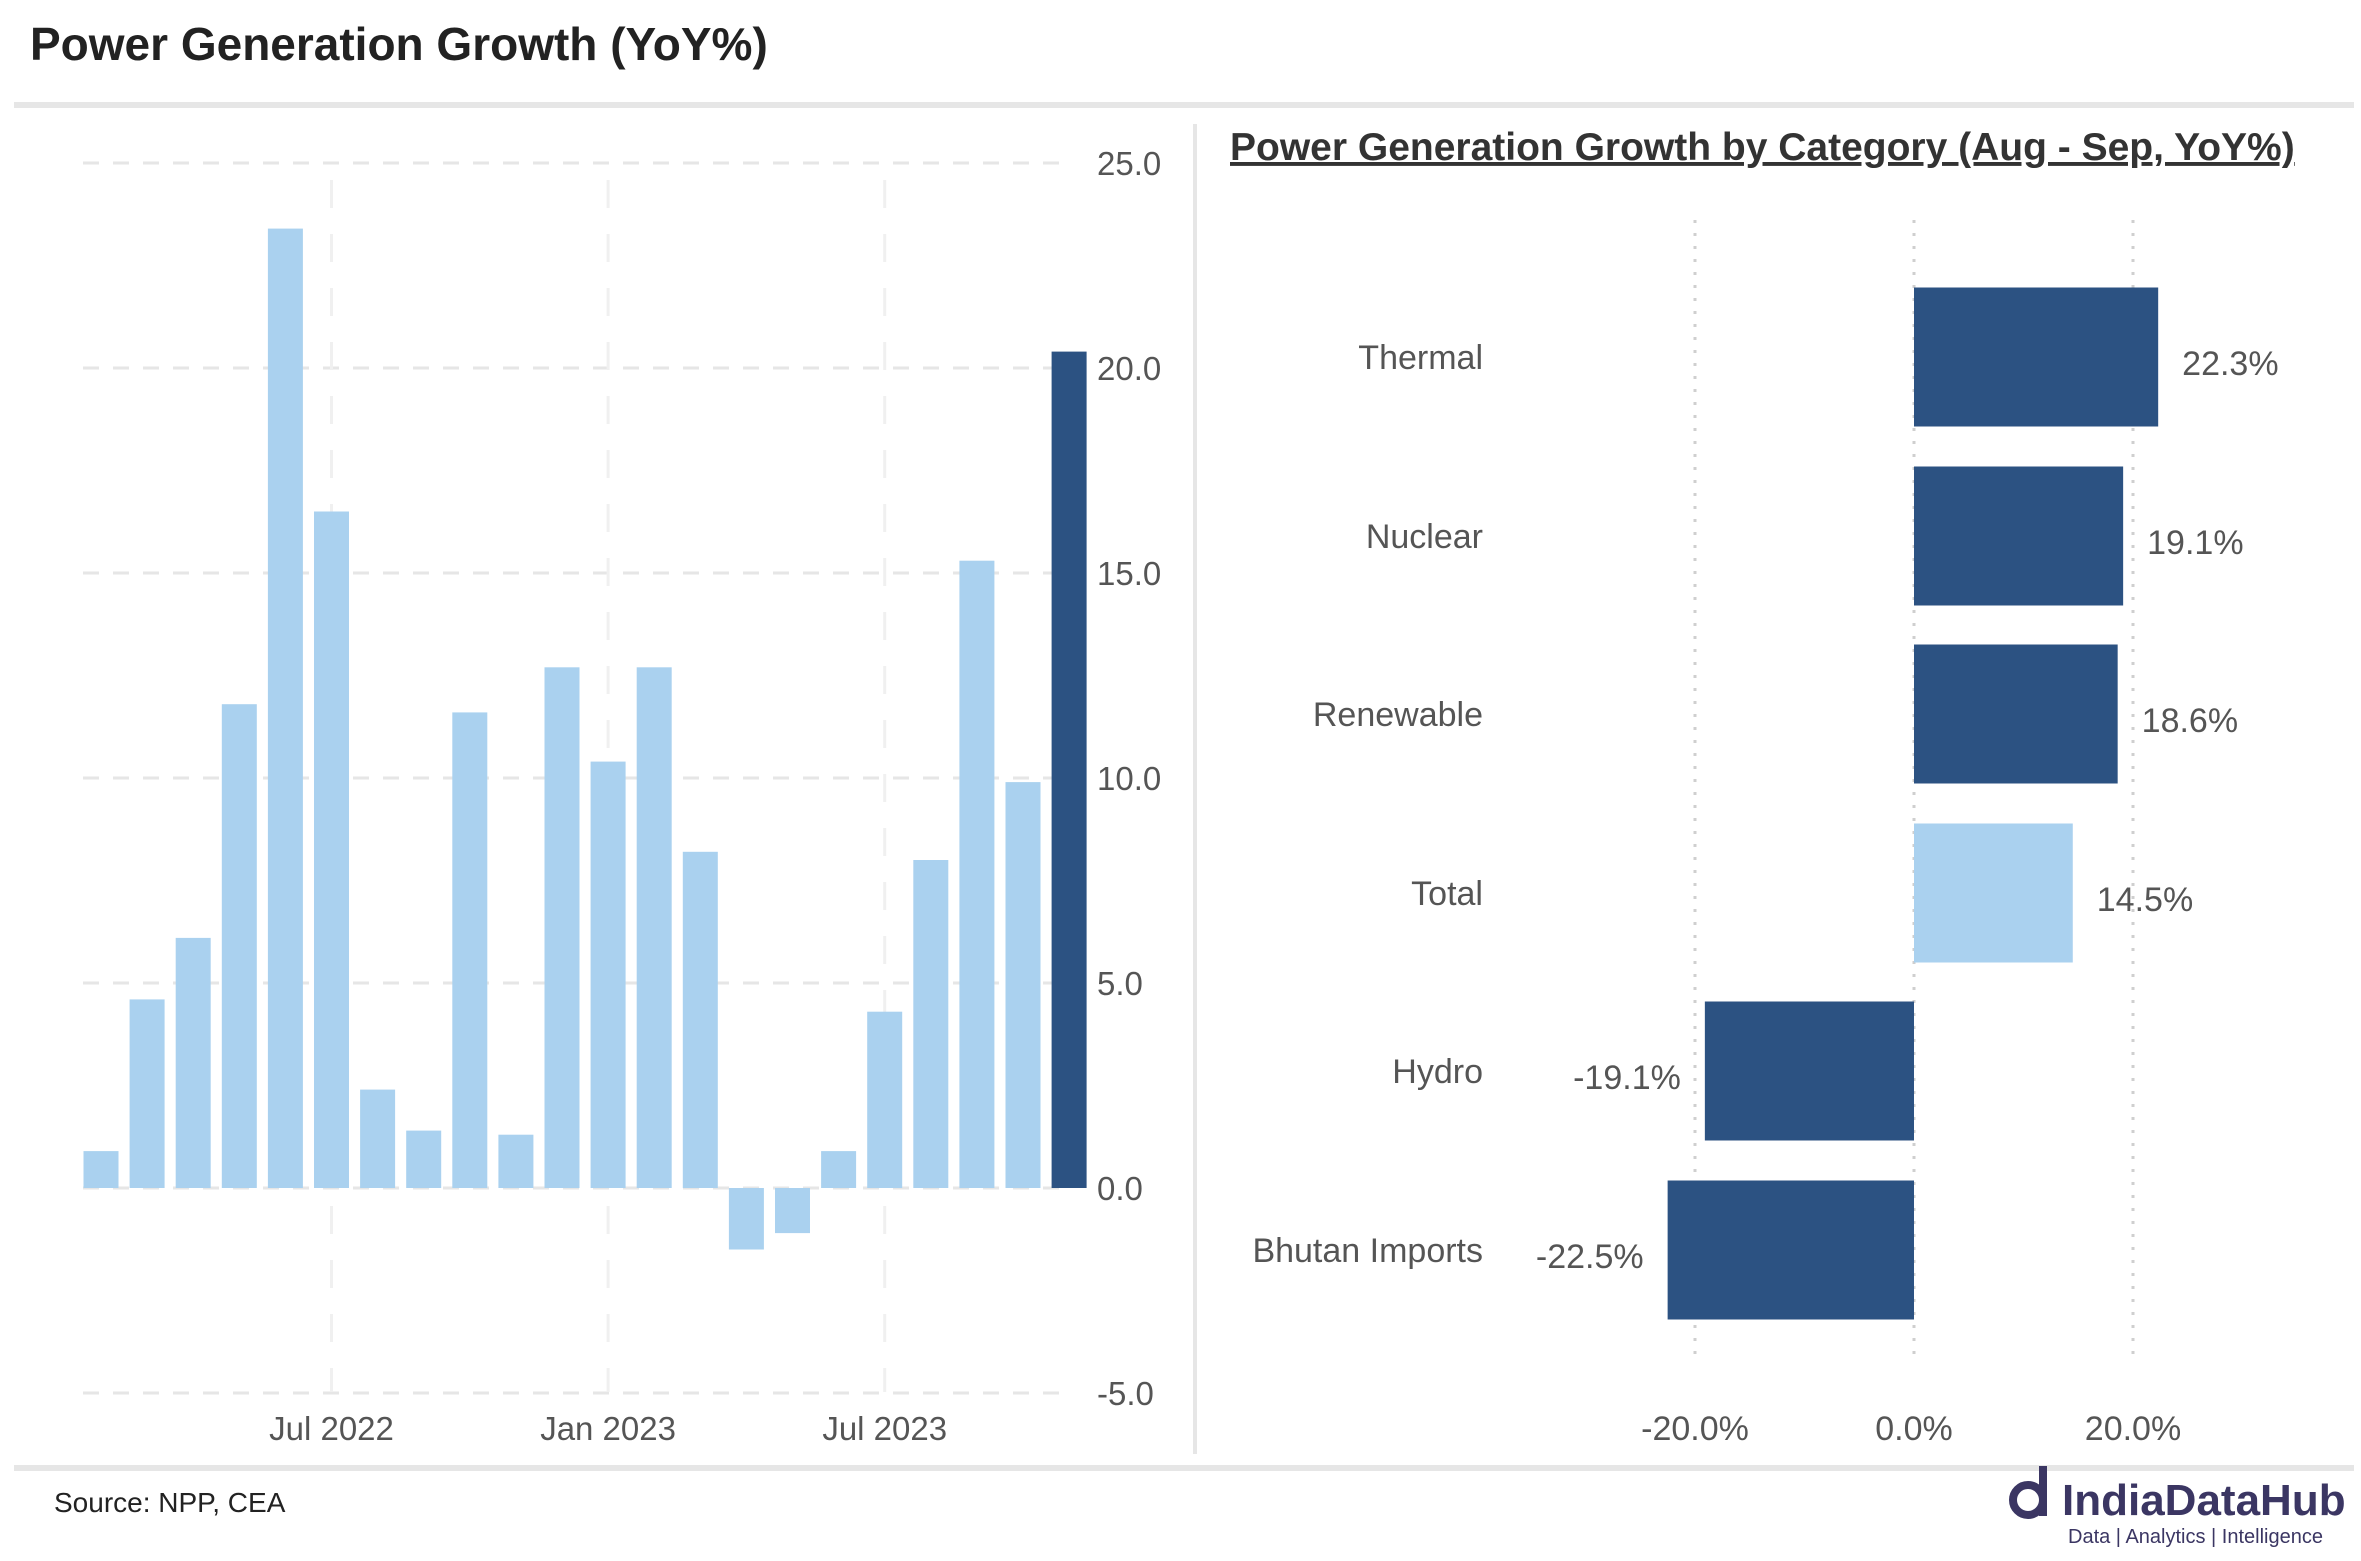 The height and width of the screenshot is (1561, 2361). Describe the element at coordinates (2204, 1500) in the screenshot. I see `logo-name: IndiaDataHub` at that location.